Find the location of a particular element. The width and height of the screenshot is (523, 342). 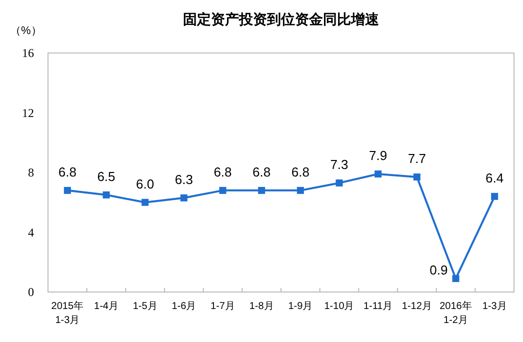

x-tick-label: 1-9月 is located at coordinates (300, 306).